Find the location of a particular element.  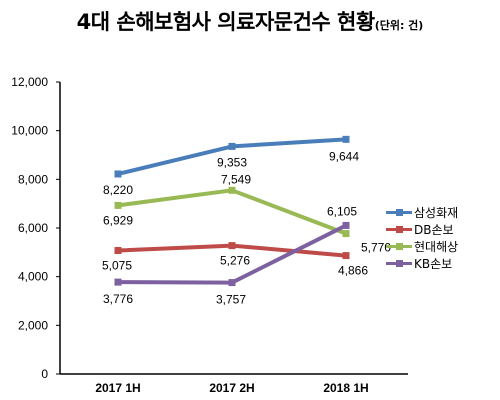

y-tick-label: 8,000 is located at coordinates (33, 179).